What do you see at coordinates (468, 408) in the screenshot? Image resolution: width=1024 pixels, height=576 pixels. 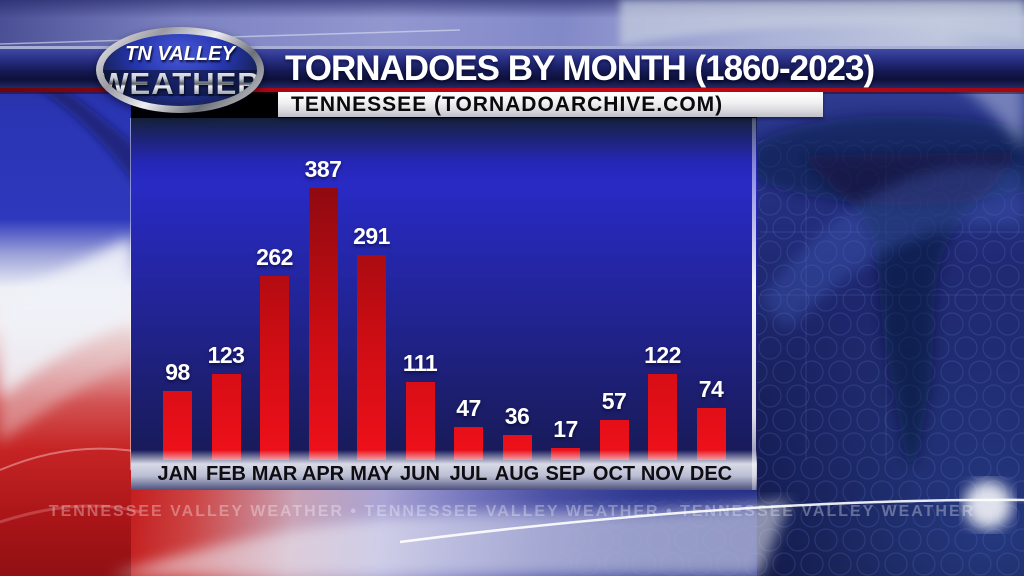 I see `bar-value-label-jul: 47` at bounding box center [468, 408].